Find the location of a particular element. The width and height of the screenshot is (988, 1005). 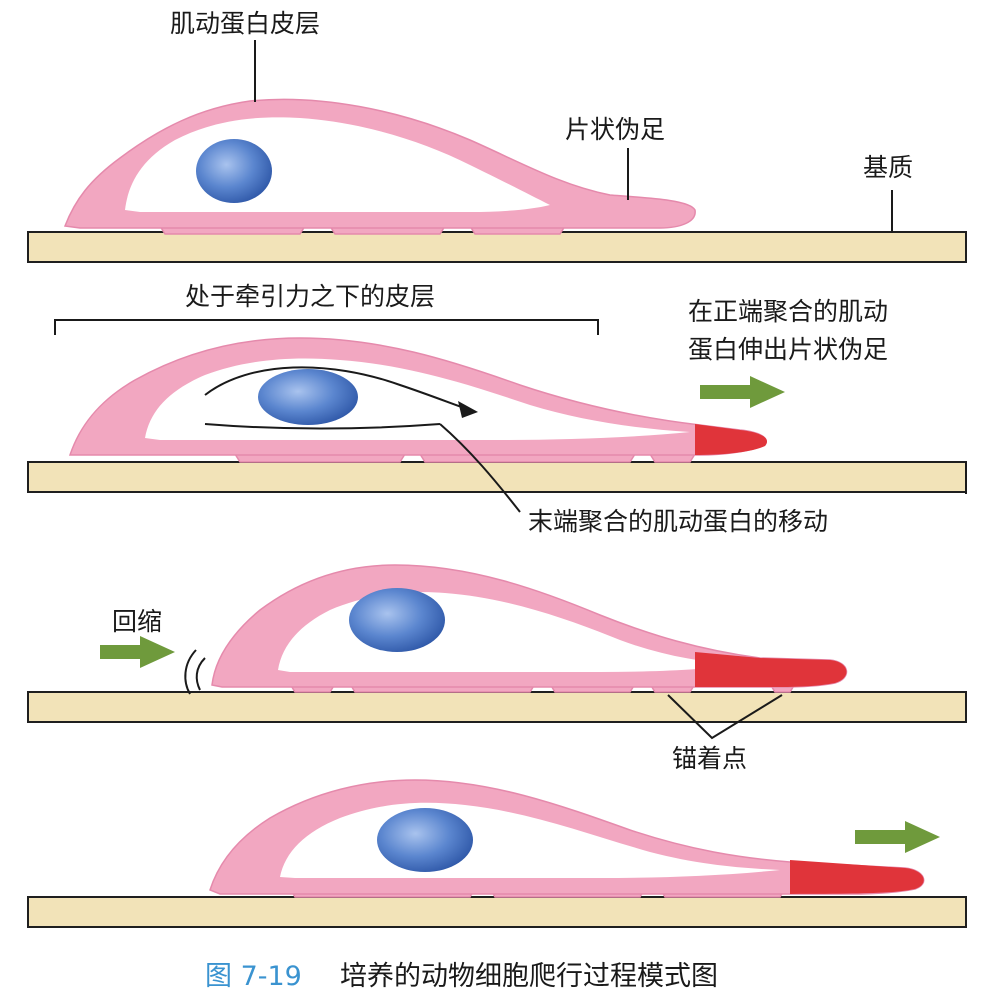

panel-4-advanced-cell is located at coordinates (497, 853).